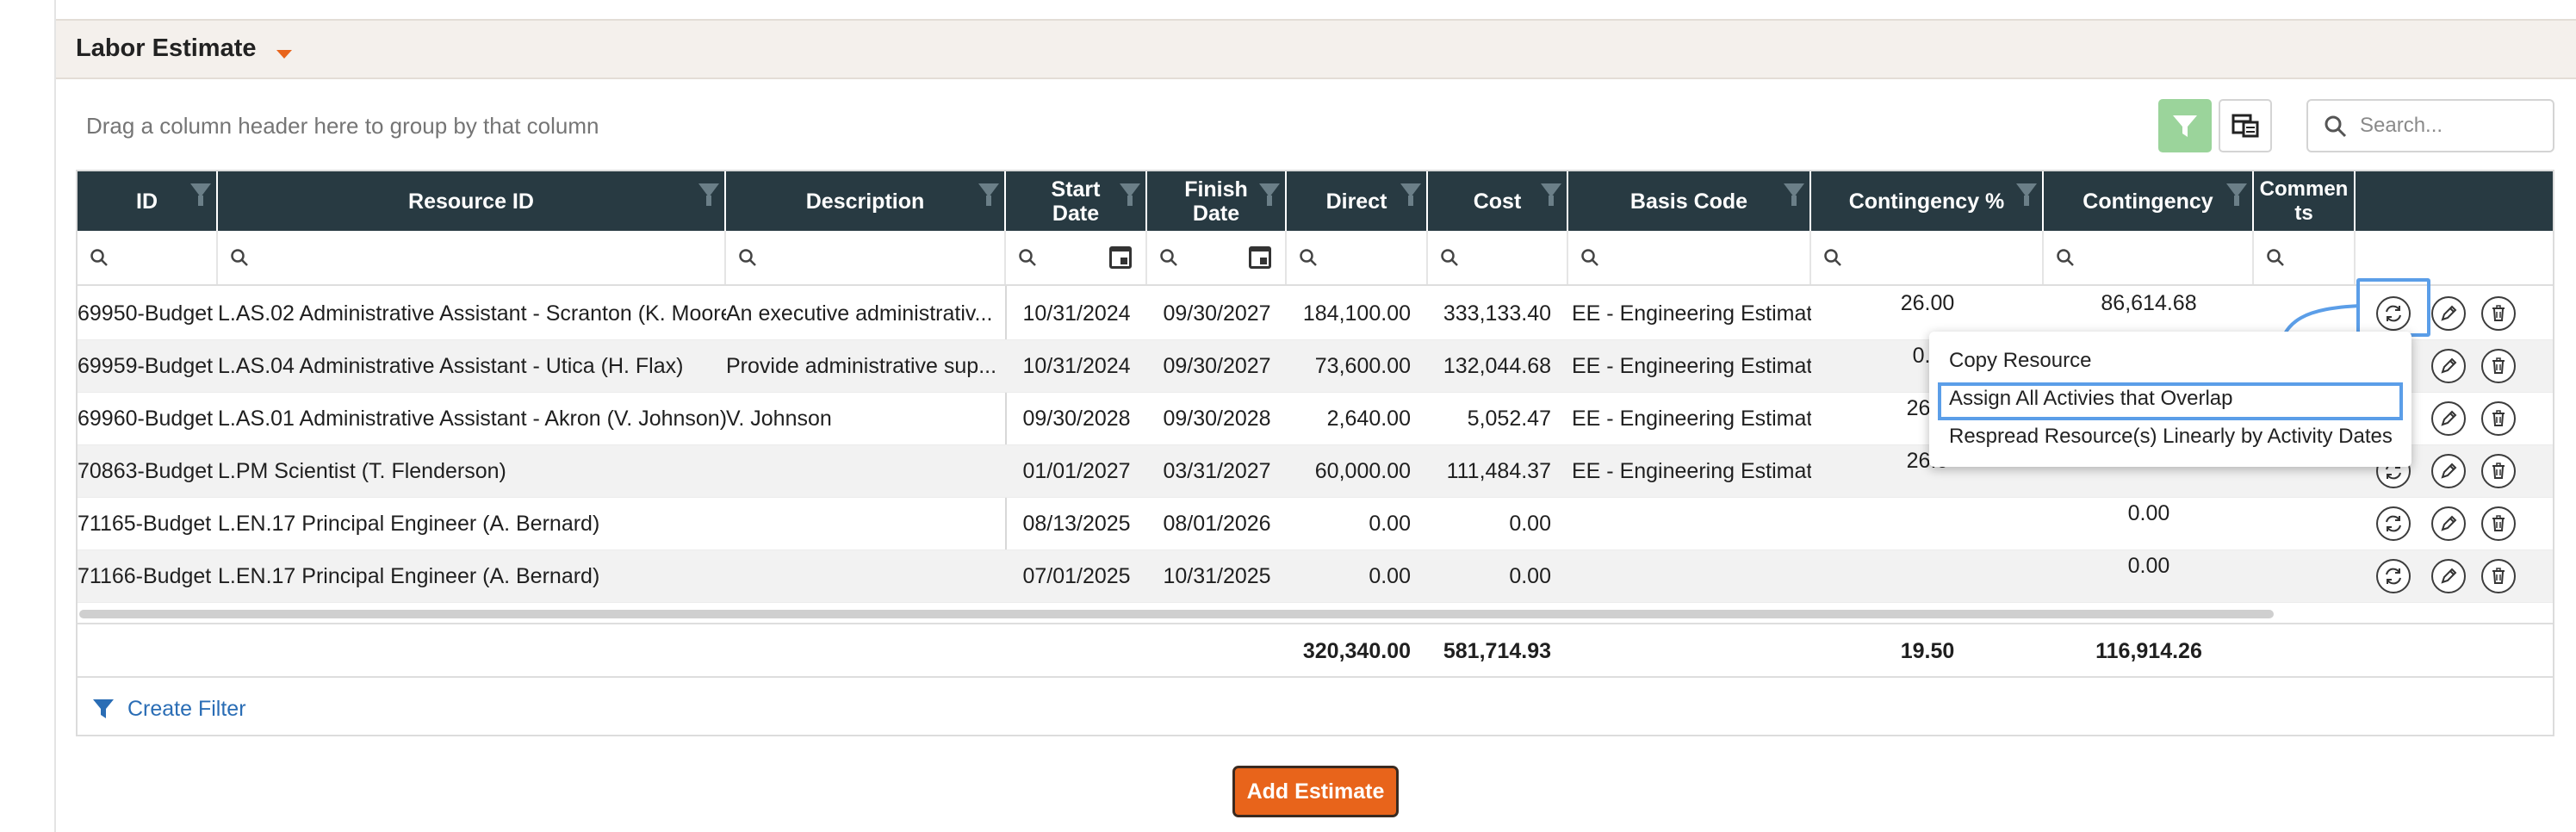 The width and height of the screenshot is (2576, 832). I want to click on cell-basis-code: EE - Engineering Estimate, so click(1691, 419).